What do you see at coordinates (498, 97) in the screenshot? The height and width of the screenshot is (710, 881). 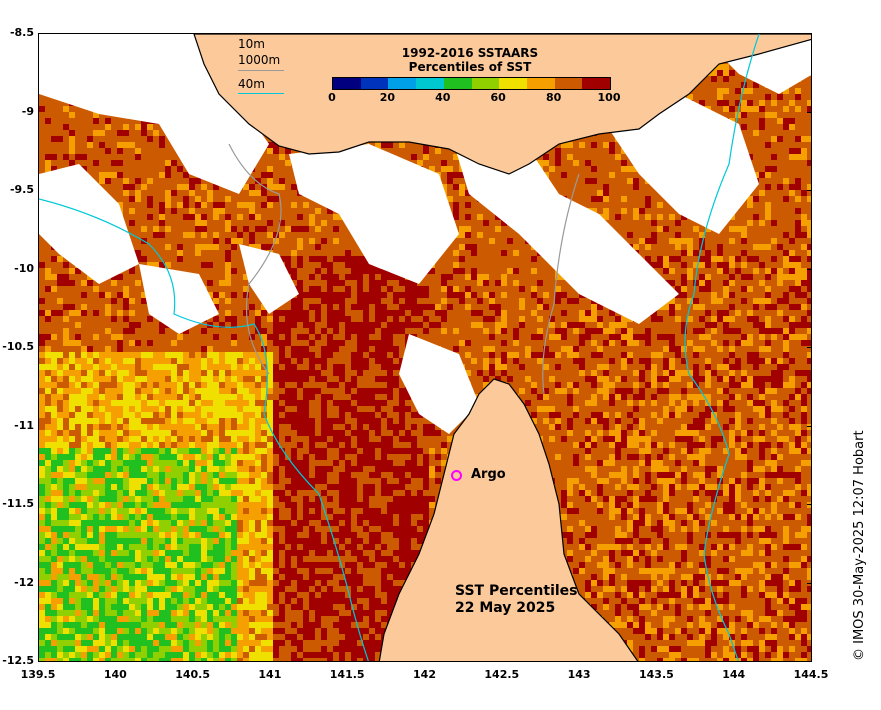 I see `colorbar-tick-label: 60` at bounding box center [498, 97].